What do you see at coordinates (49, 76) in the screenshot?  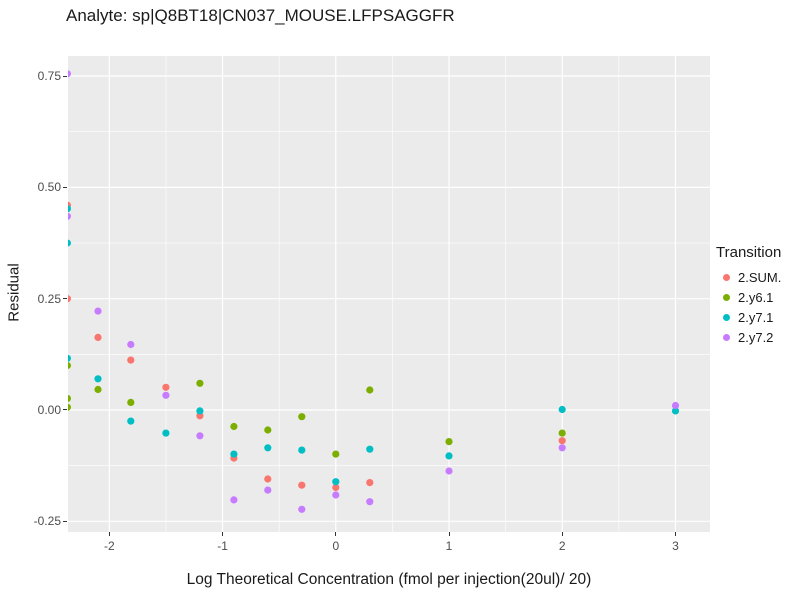 I see `y-tick-label: 0.75` at bounding box center [49, 76].